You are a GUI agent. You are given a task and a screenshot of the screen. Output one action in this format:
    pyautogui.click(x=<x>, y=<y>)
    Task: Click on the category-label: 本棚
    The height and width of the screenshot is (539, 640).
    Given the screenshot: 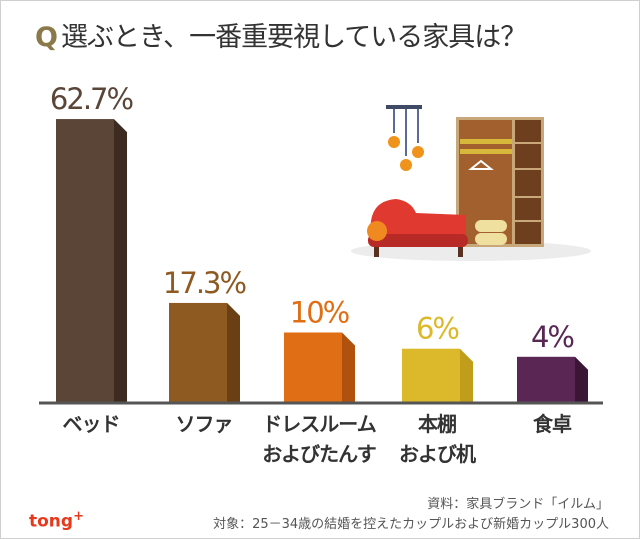 What is the action you would take?
    pyautogui.click(x=437, y=424)
    